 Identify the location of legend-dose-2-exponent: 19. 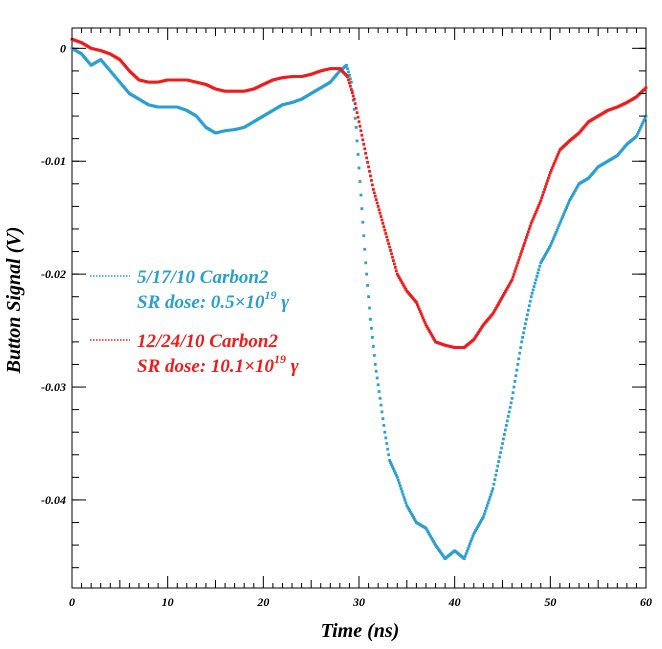
(280, 359).